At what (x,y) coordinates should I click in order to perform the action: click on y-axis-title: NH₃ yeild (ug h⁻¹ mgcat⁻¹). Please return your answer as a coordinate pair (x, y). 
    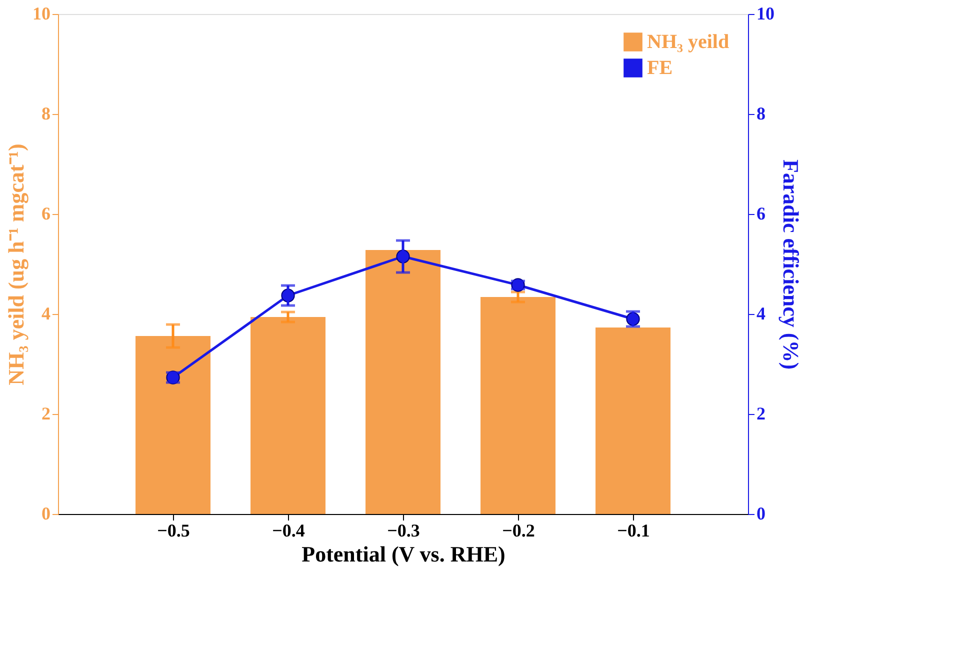
    Looking at the image, I should click on (16, 265).